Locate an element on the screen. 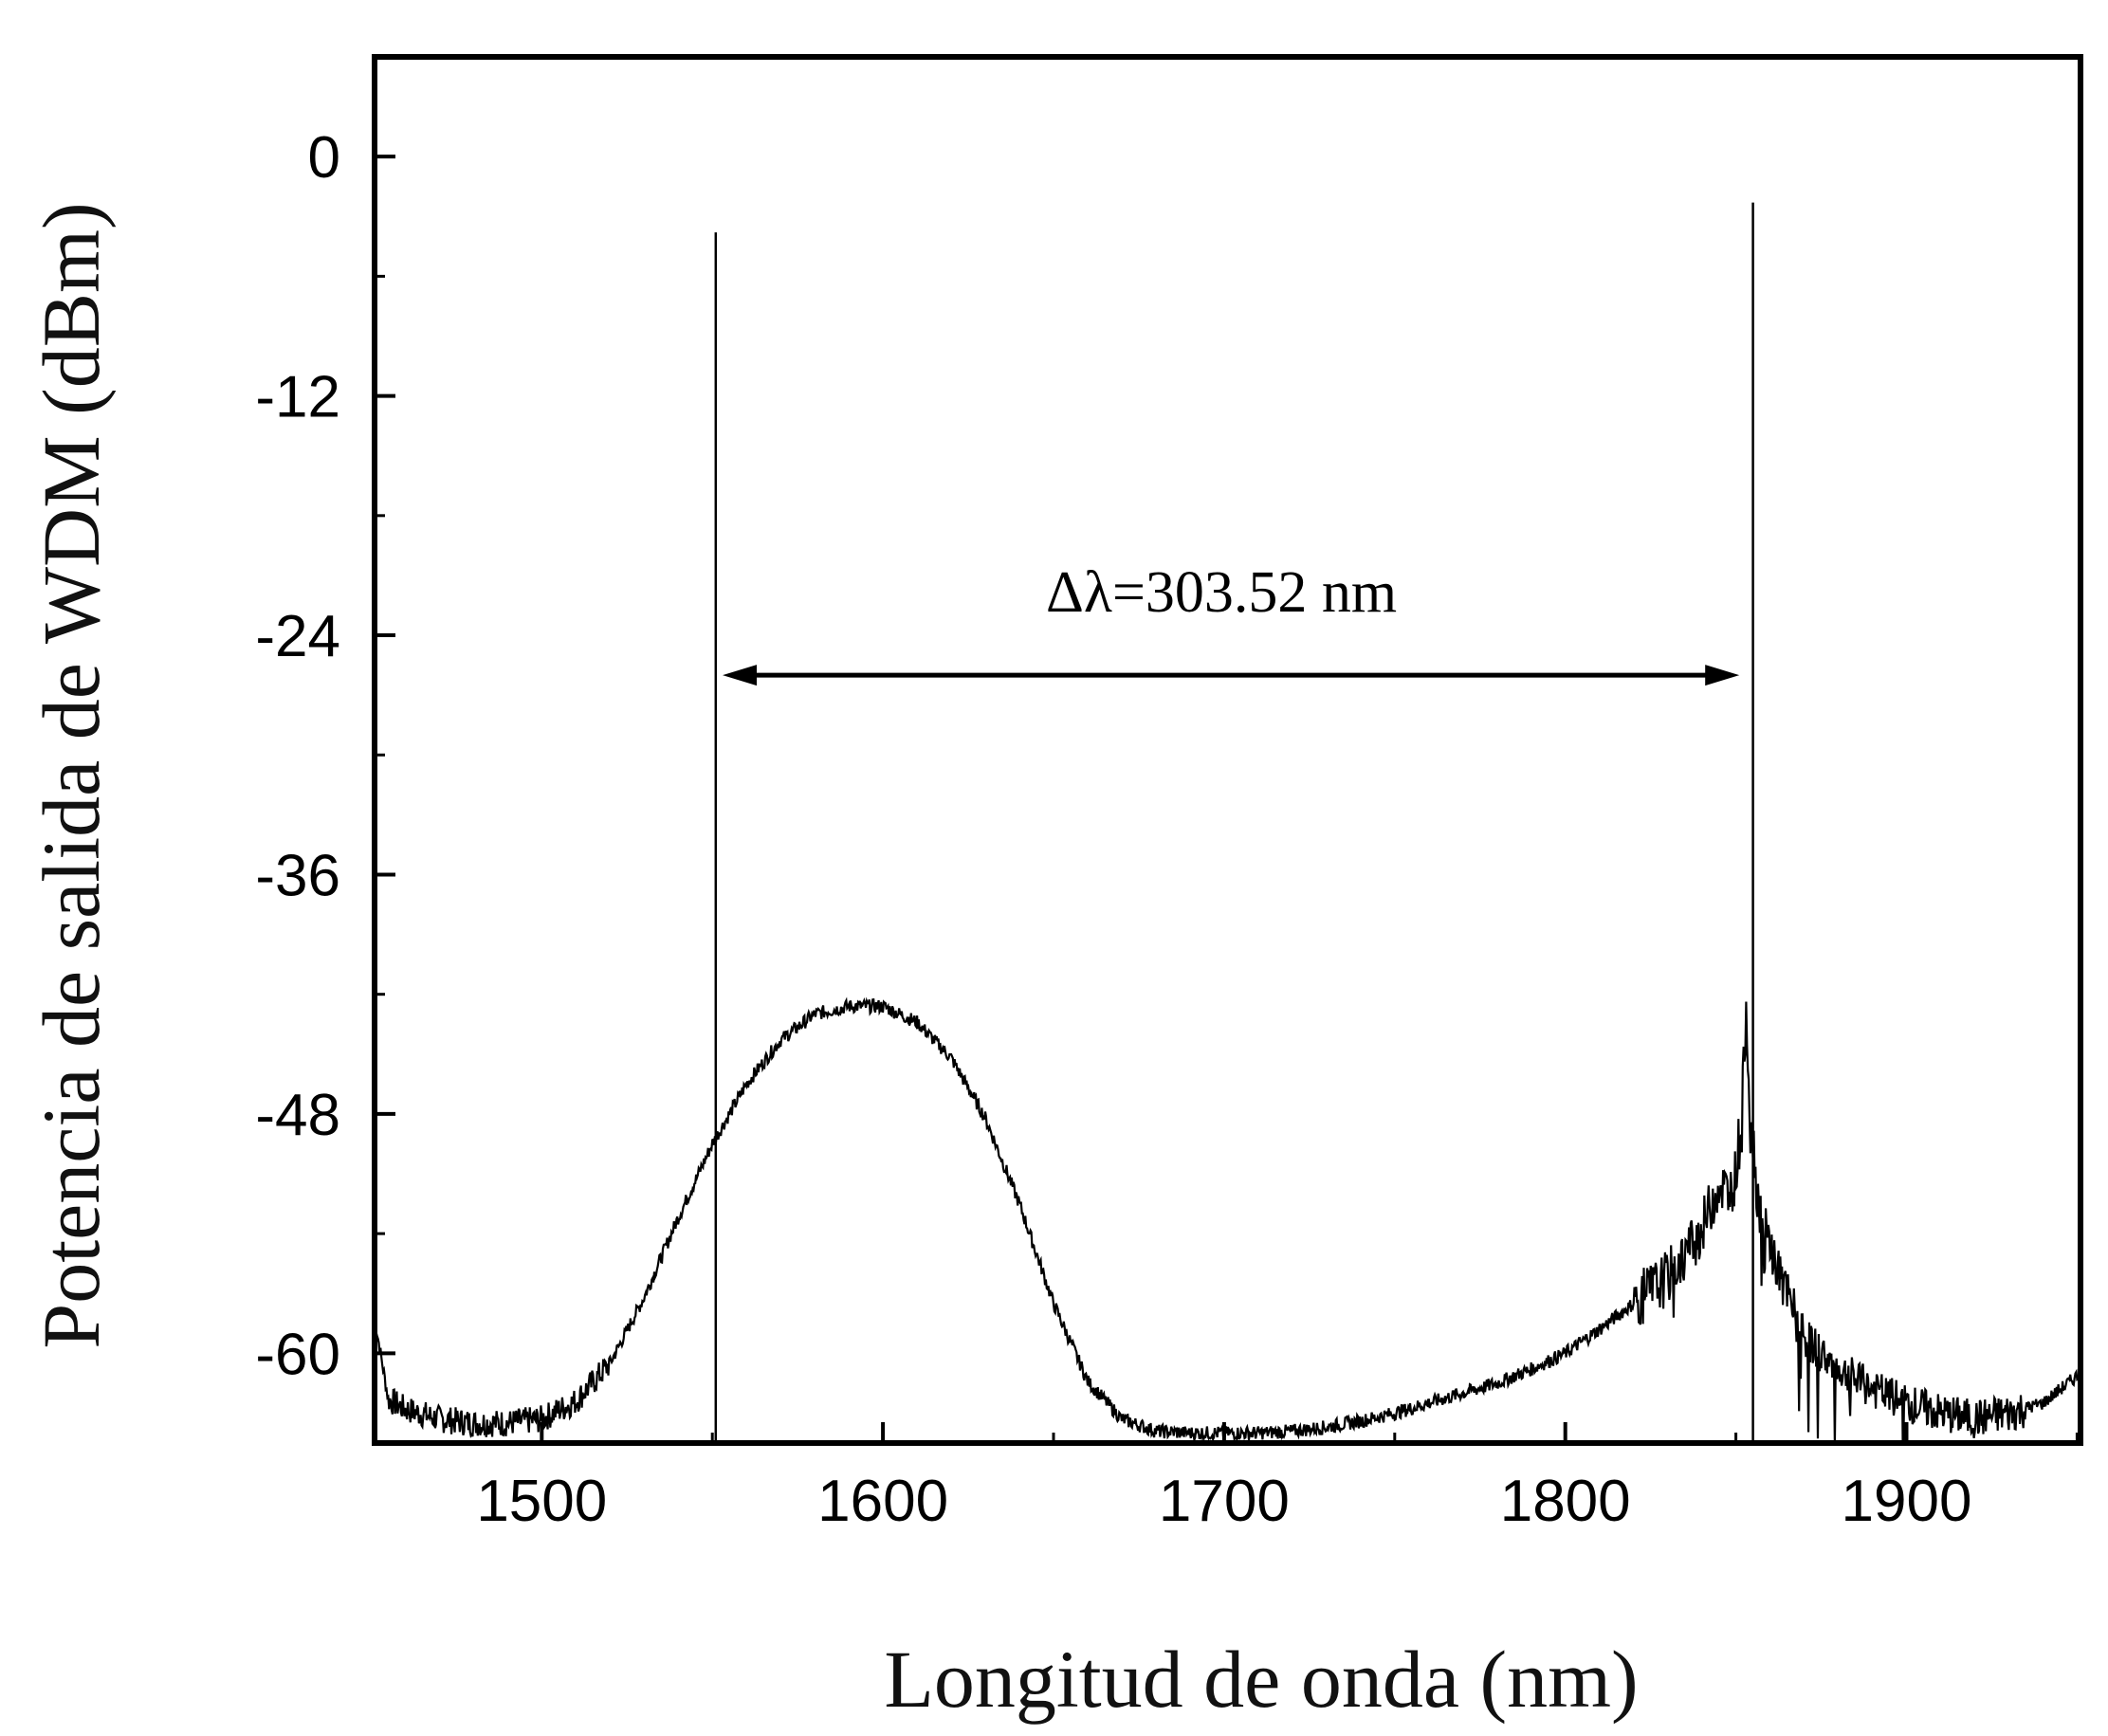  arrowhead-right is located at coordinates (1722, 675).